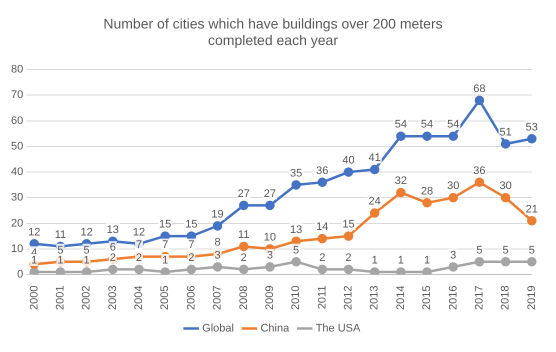 This screenshot has height=352, width=556. Describe the element at coordinates (506, 298) in the screenshot. I see `x-tick-label: 2018` at that location.